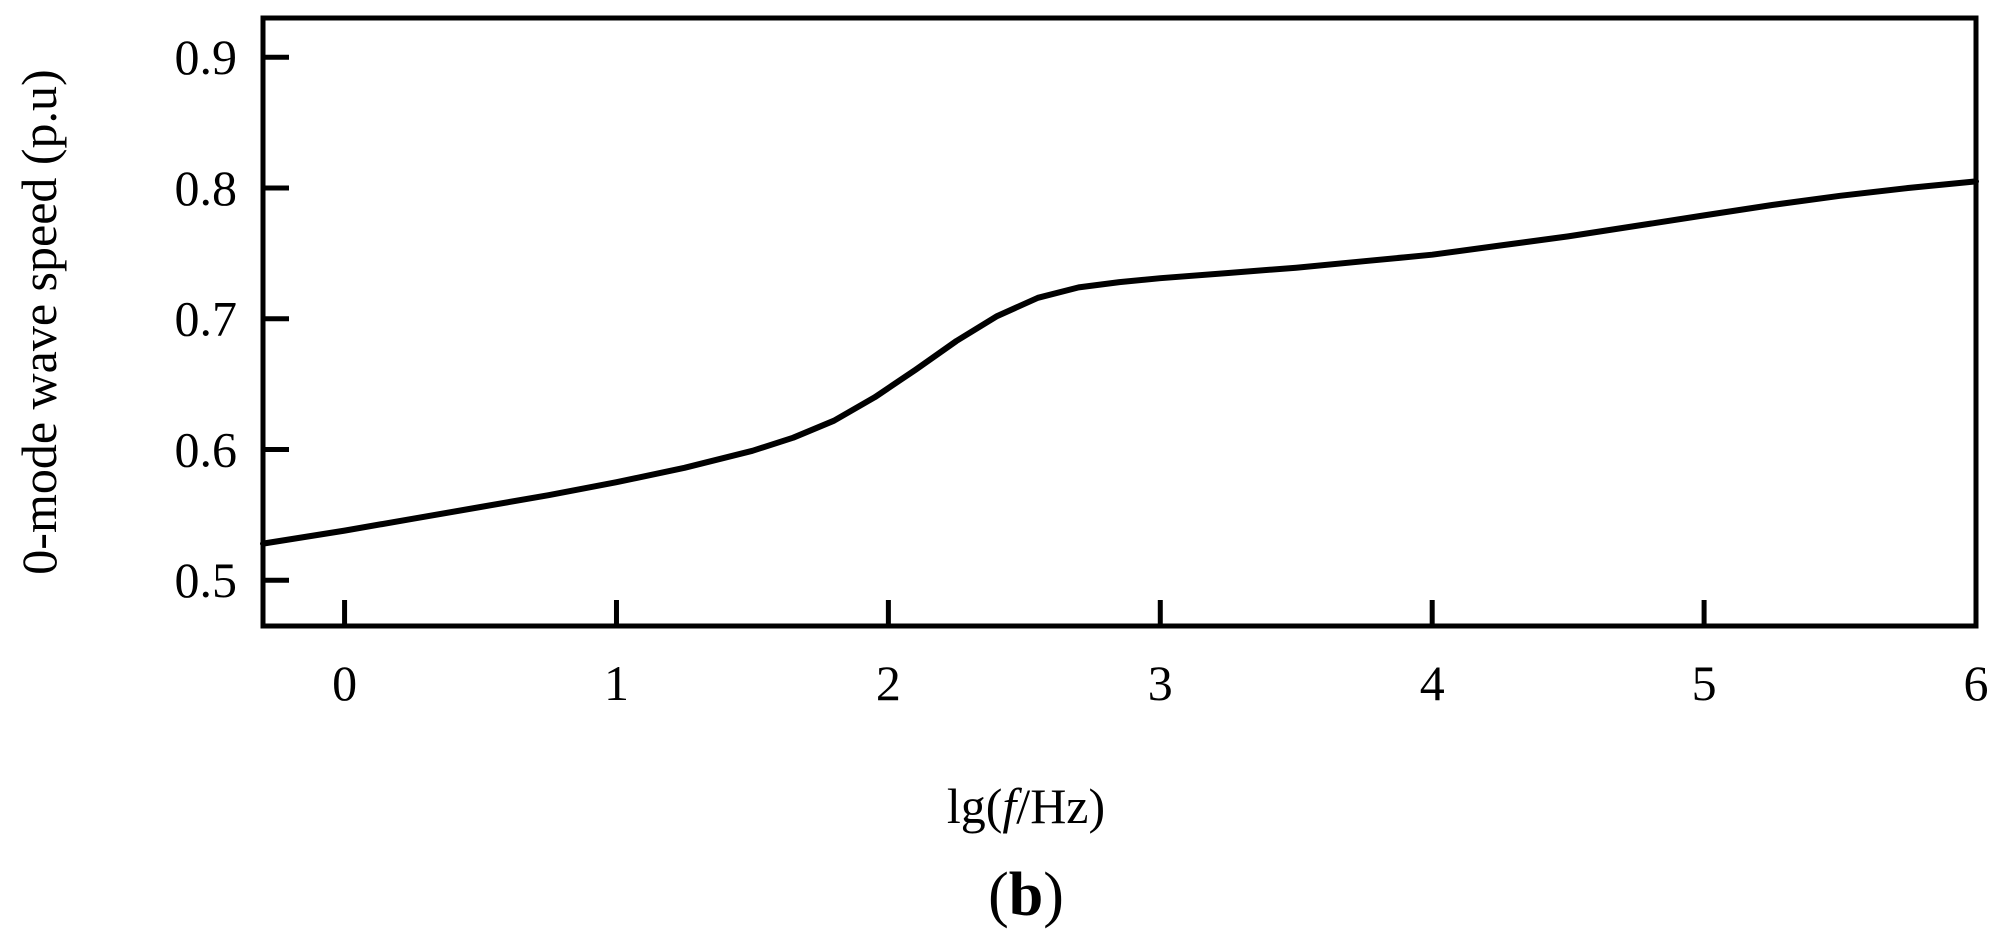 The height and width of the screenshot is (940, 2001). Describe the element at coordinates (39, 321) in the screenshot. I see `y-axis-label: 0-mode wave speed (p.u)` at that location.